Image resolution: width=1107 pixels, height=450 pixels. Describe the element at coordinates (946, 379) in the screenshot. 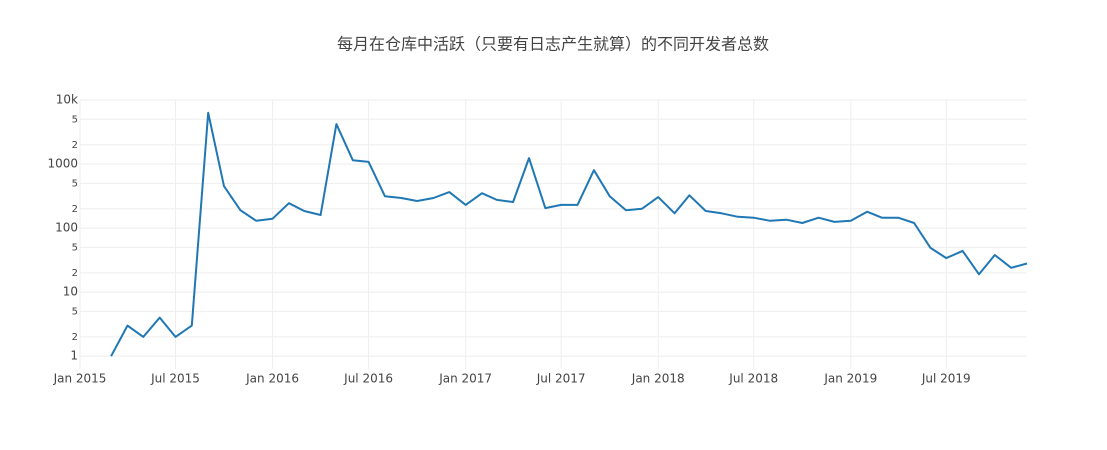

I see `x-tick-label: Jul 2019` at that location.